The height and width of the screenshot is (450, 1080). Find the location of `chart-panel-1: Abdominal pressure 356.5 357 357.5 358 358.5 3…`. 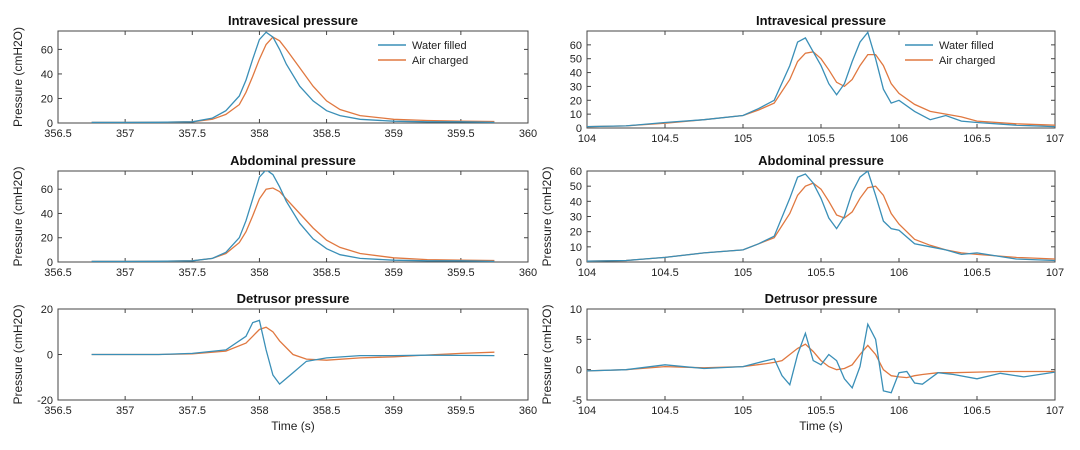

chart-panel-1: Abdominal pressure 356.5 357 357.5 358 358.5 3… is located at coordinates (274, 216).